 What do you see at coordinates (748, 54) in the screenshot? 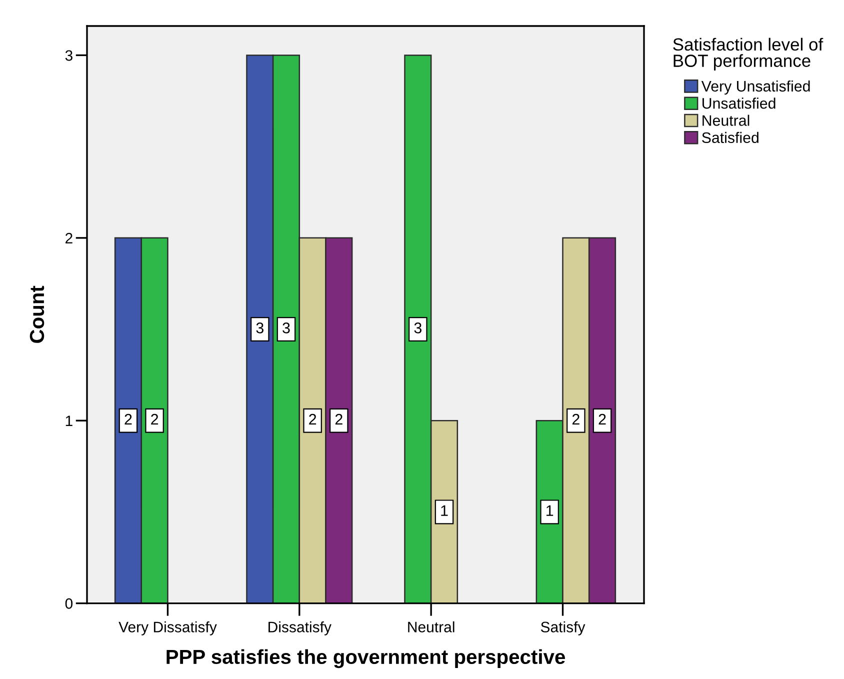
I see `legend-title: Satisfaction level of BOT performance` at bounding box center [748, 54].